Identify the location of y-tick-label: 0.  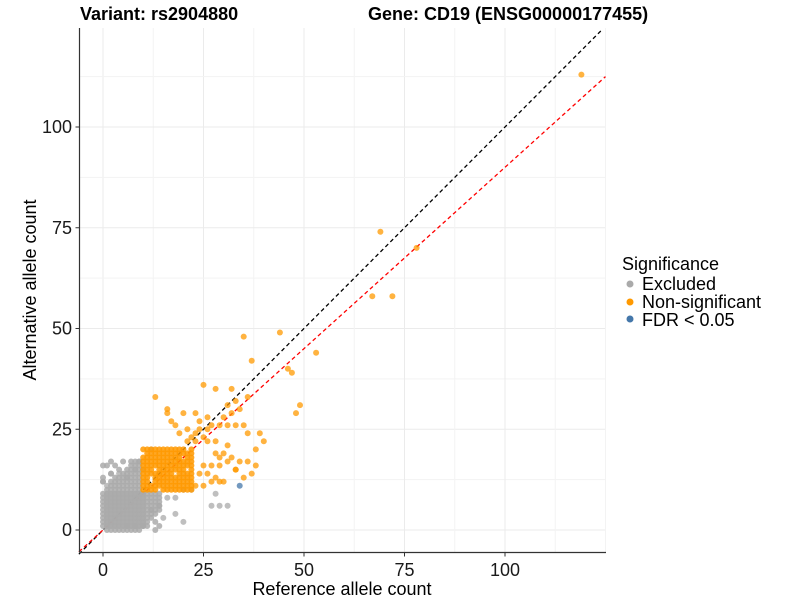
(67, 530).